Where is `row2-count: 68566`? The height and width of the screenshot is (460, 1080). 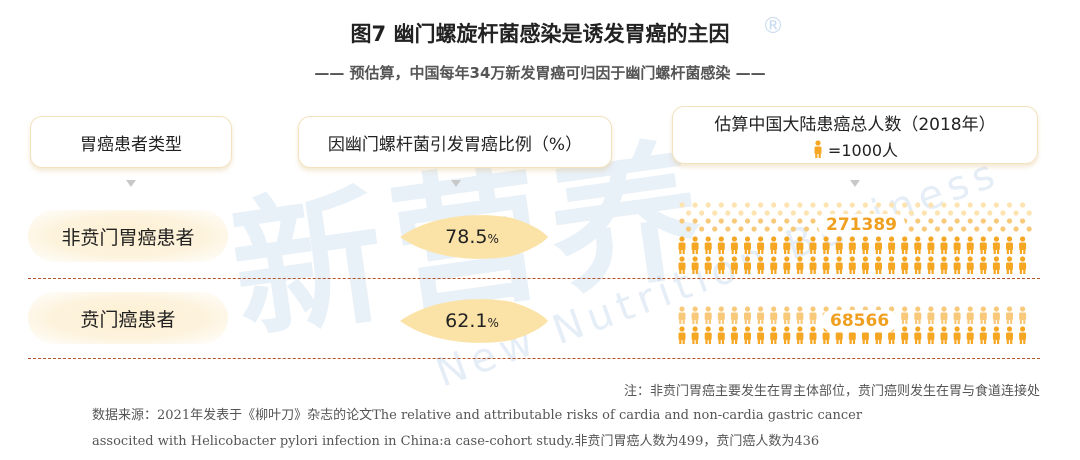 row2-count: 68566 is located at coordinates (860, 321).